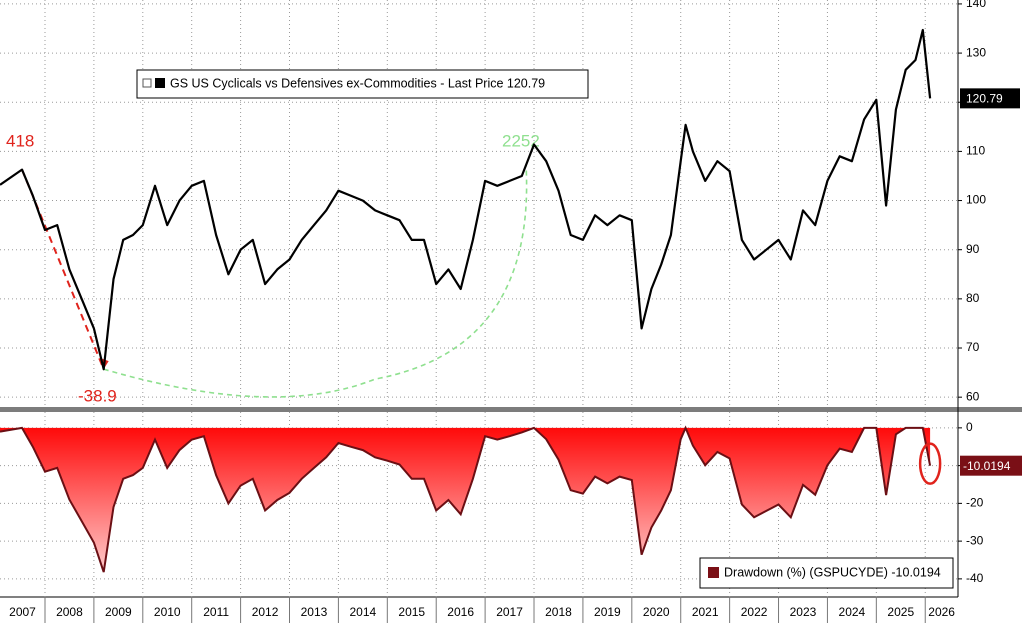 The image size is (1022, 623). Describe the element at coordinates (411, 612) in the screenshot. I see `x-tick-label: 2015` at that location.